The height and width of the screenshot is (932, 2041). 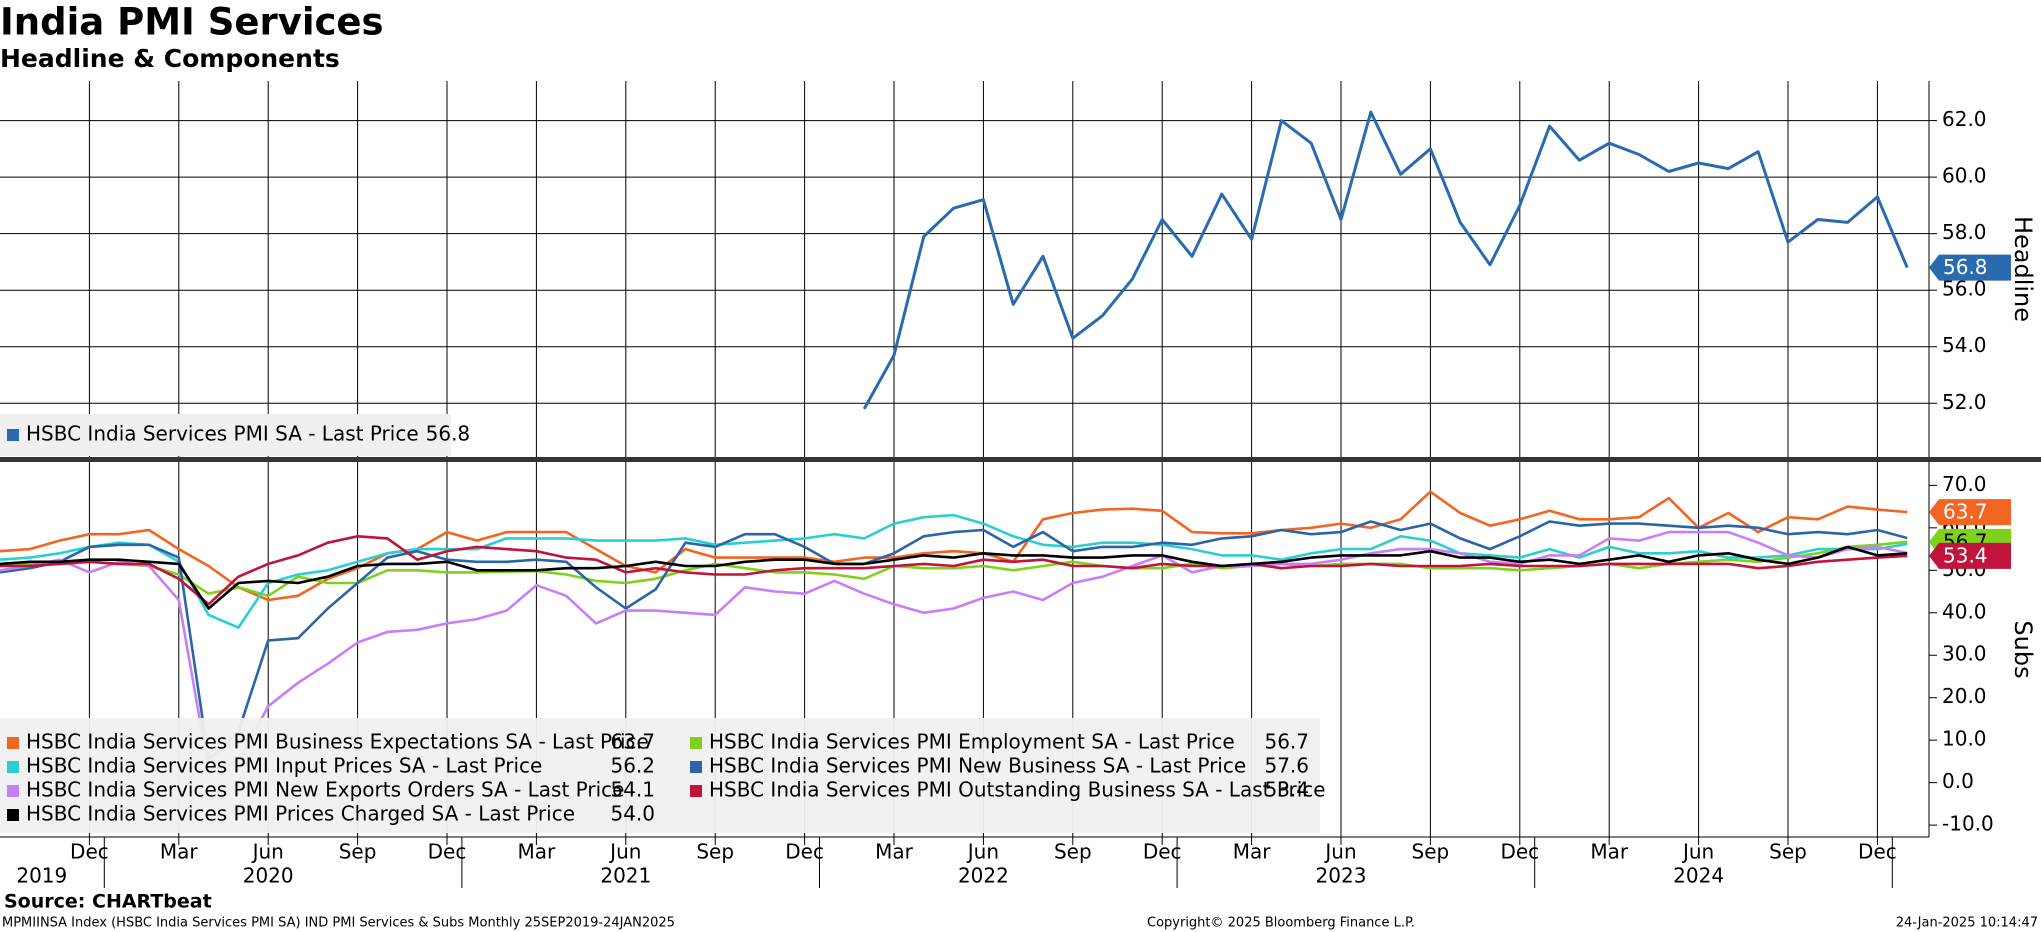 I want to click on chart-title: India PMI Services, so click(x=192, y=22).